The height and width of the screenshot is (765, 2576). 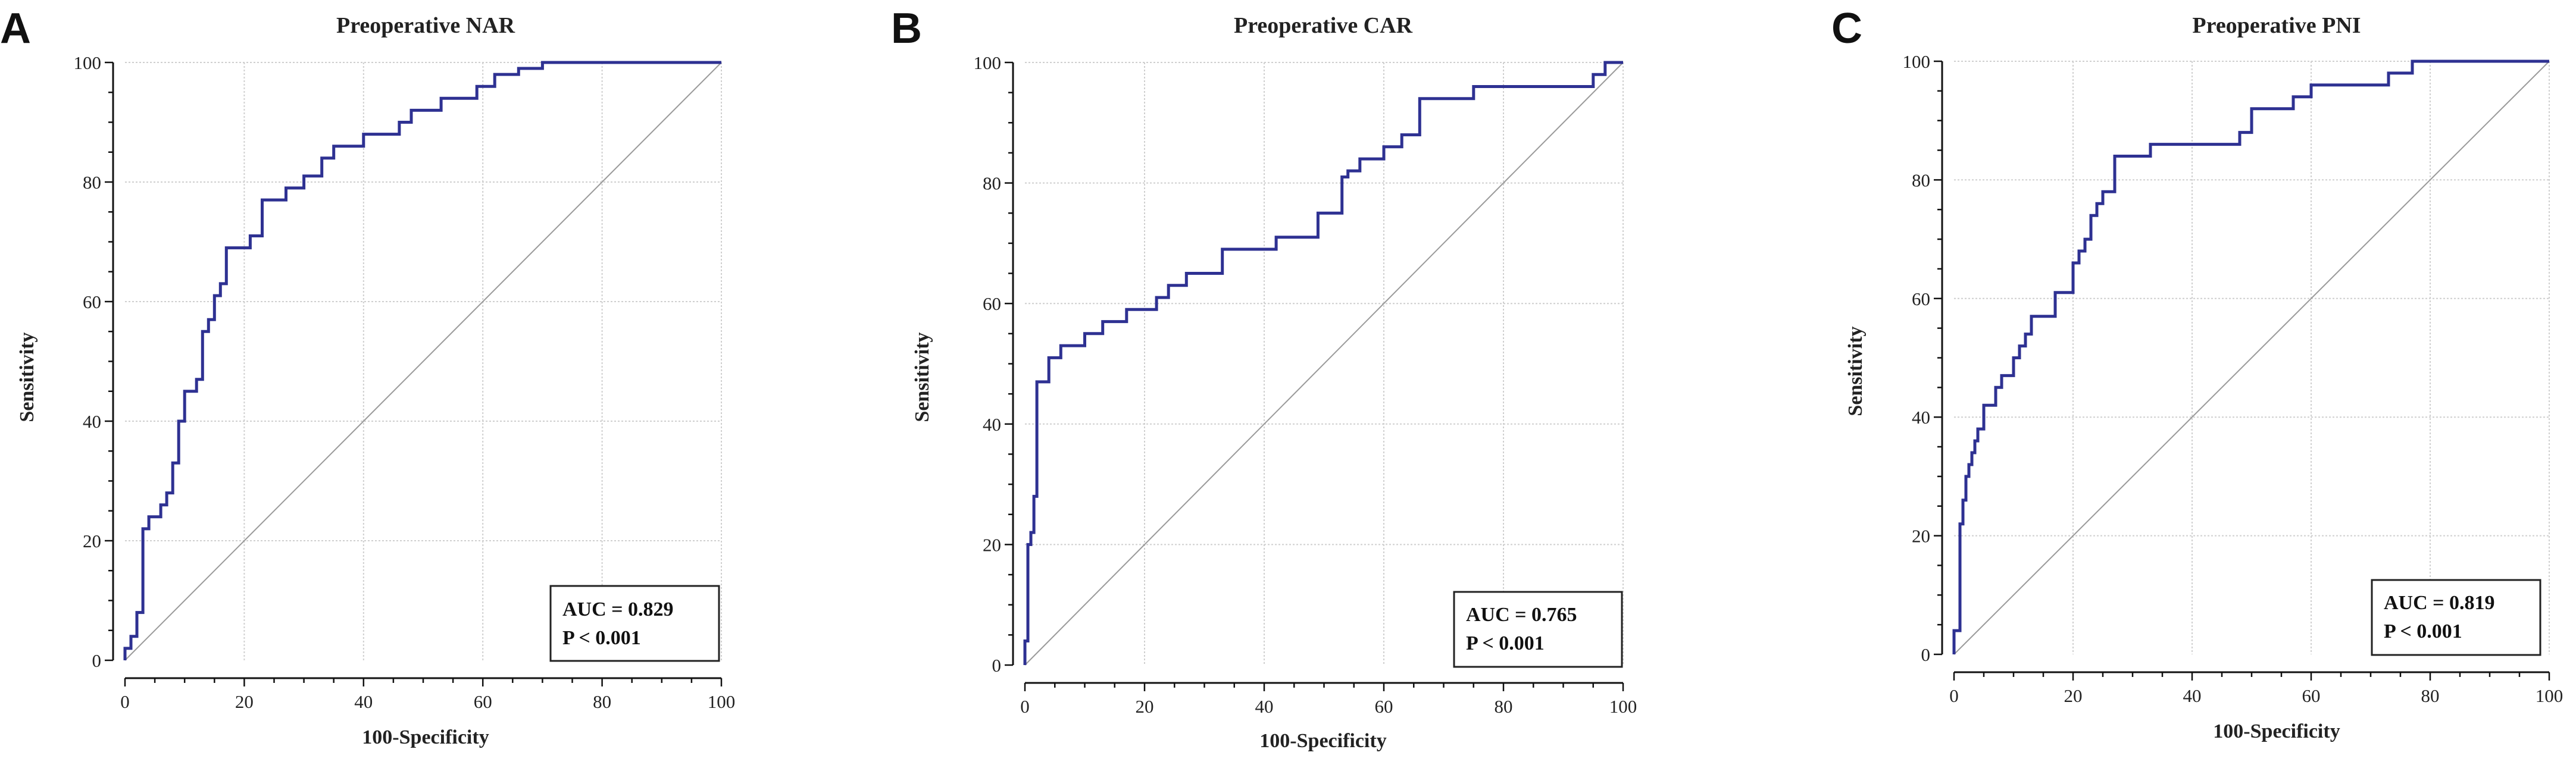 What do you see at coordinates (15, 29) in the screenshot?
I see `panel-letter: A` at bounding box center [15, 29].